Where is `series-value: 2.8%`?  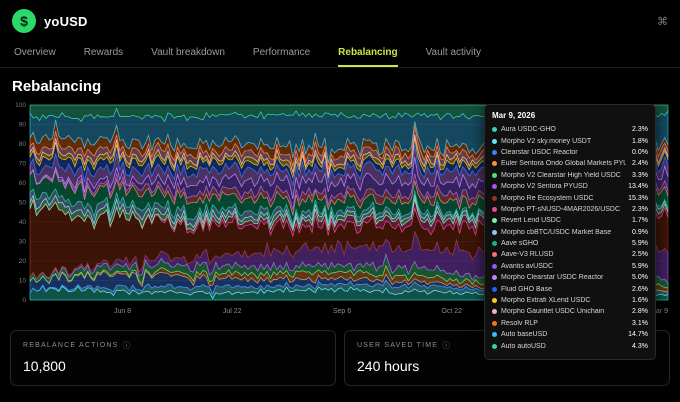 series-value: 2.8% is located at coordinates (640, 312).